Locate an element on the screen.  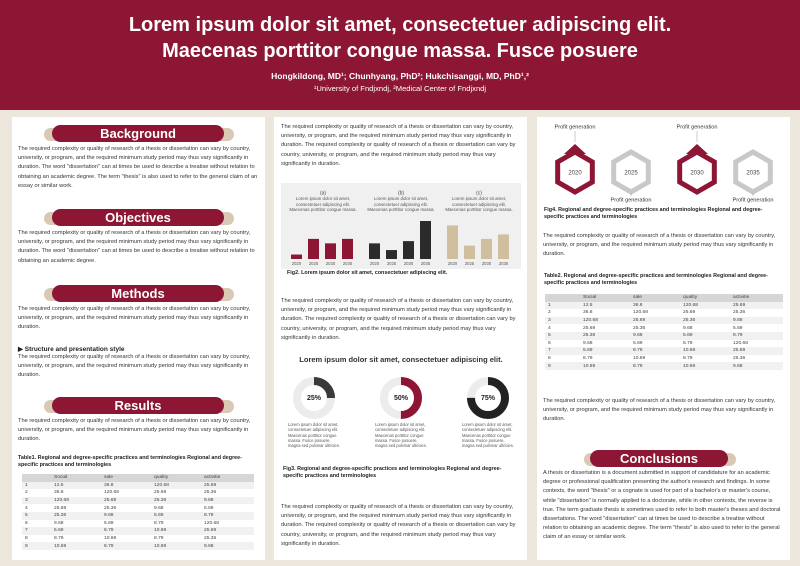
section-heading: Objectives is located at coordinates (138, 217).